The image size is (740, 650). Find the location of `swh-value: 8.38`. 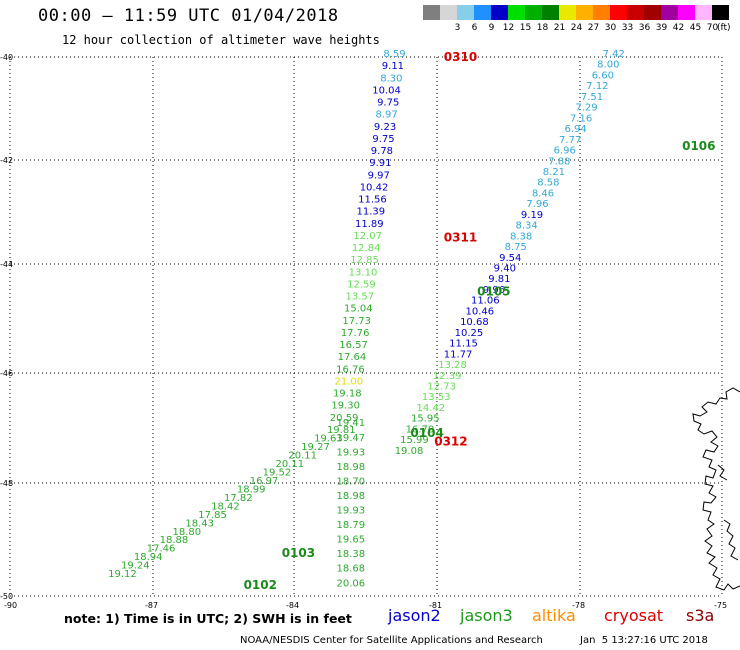

swh-value: 8.38 is located at coordinates (521, 236).